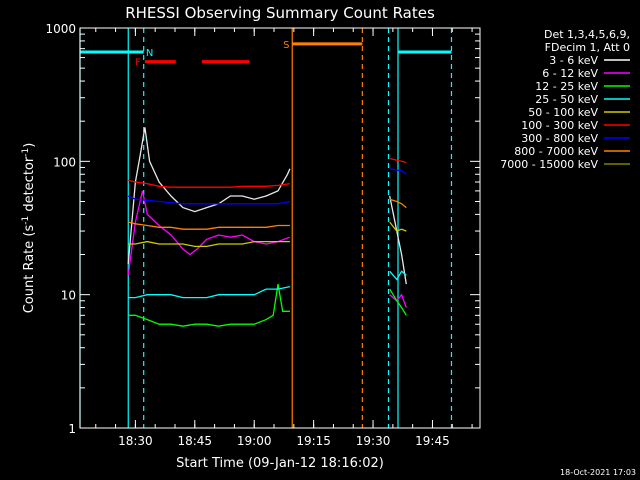 The height and width of the screenshot is (480, 640). I want to click on y-tick-label-0: 1, so click(72, 429).